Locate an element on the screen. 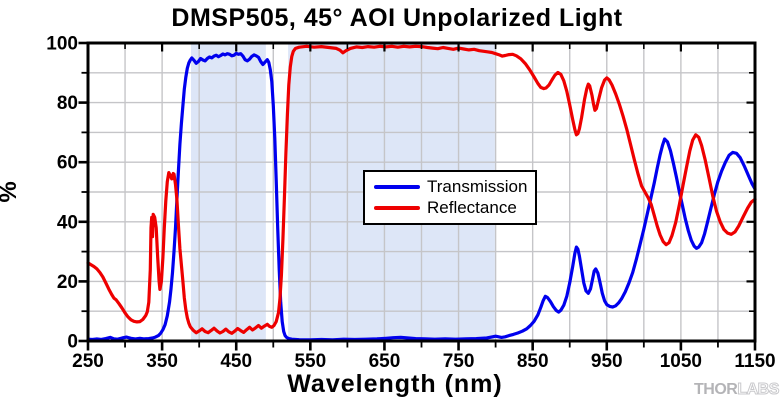 This screenshot has width=780, height=408. svg-text: 1150 is located at coordinates (754, 361).